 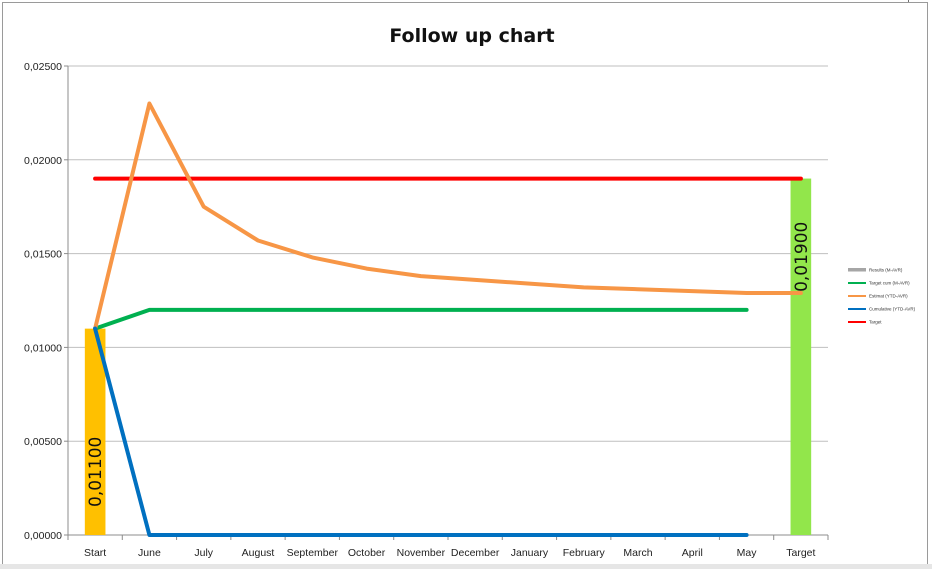 What do you see at coordinates (421, 319) in the screenshot?
I see `series-line` at bounding box center [421, 319].